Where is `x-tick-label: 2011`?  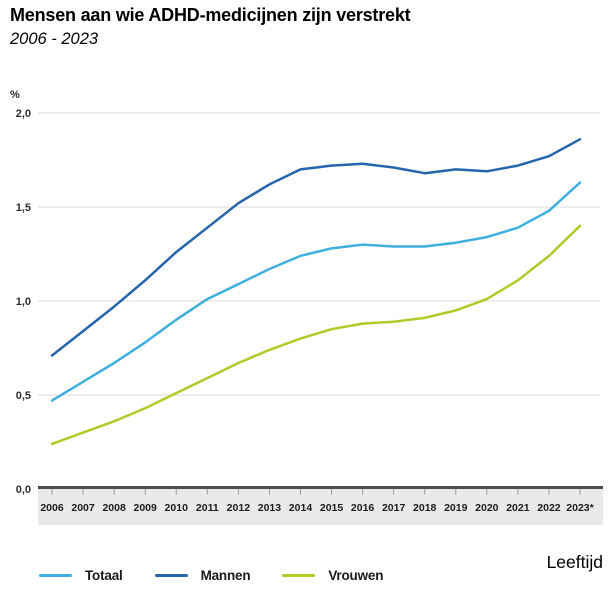
x-tick-label: 2011 is located at coordinates (207, 508).